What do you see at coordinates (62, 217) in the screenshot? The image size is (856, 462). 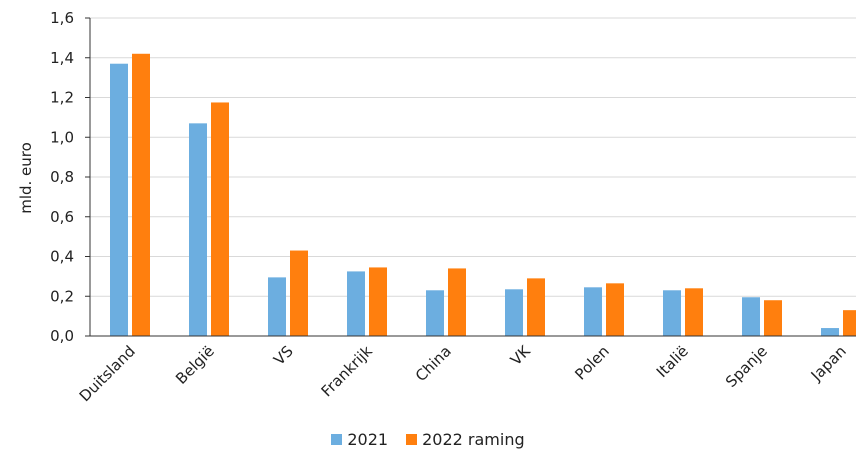 I see `y-tick-label: 0,6` at bounding box center [62, 217].